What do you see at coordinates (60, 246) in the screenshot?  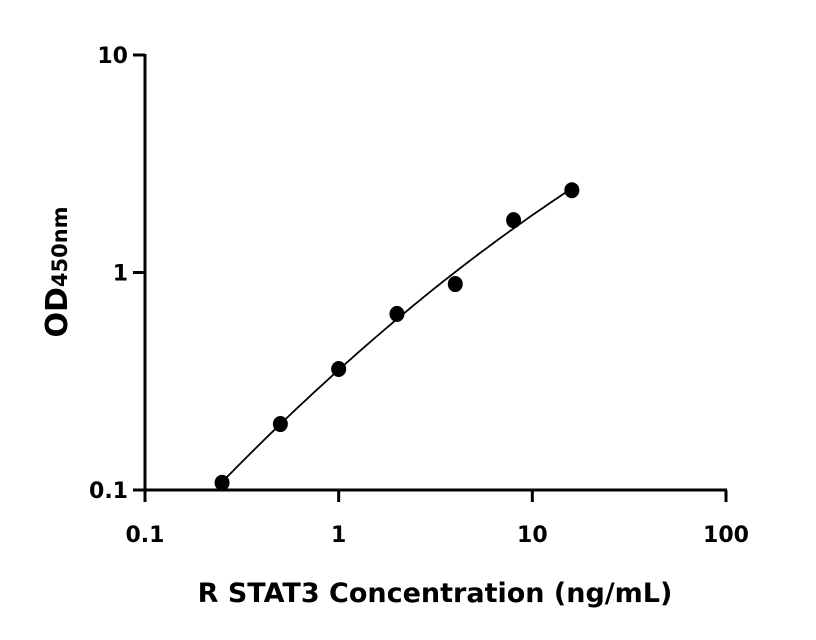 I see `y-axis-label-subscript: 450nm` at bounding box center [60, 246].